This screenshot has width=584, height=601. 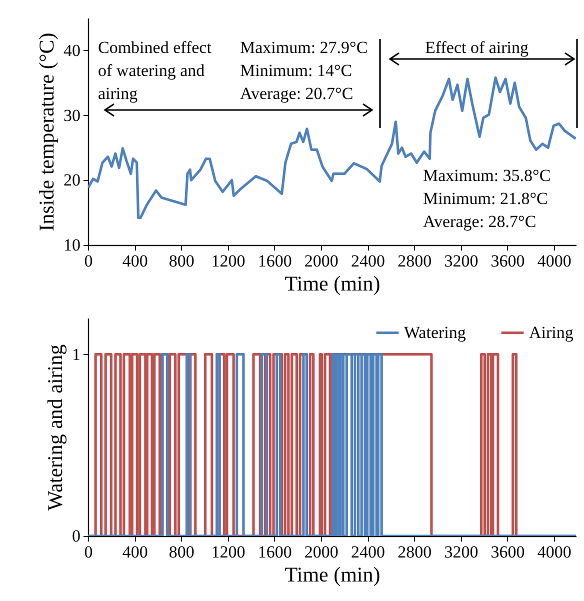 I want to click on annotation: Maximum: 35.8°C, so click(x=487, y=175).